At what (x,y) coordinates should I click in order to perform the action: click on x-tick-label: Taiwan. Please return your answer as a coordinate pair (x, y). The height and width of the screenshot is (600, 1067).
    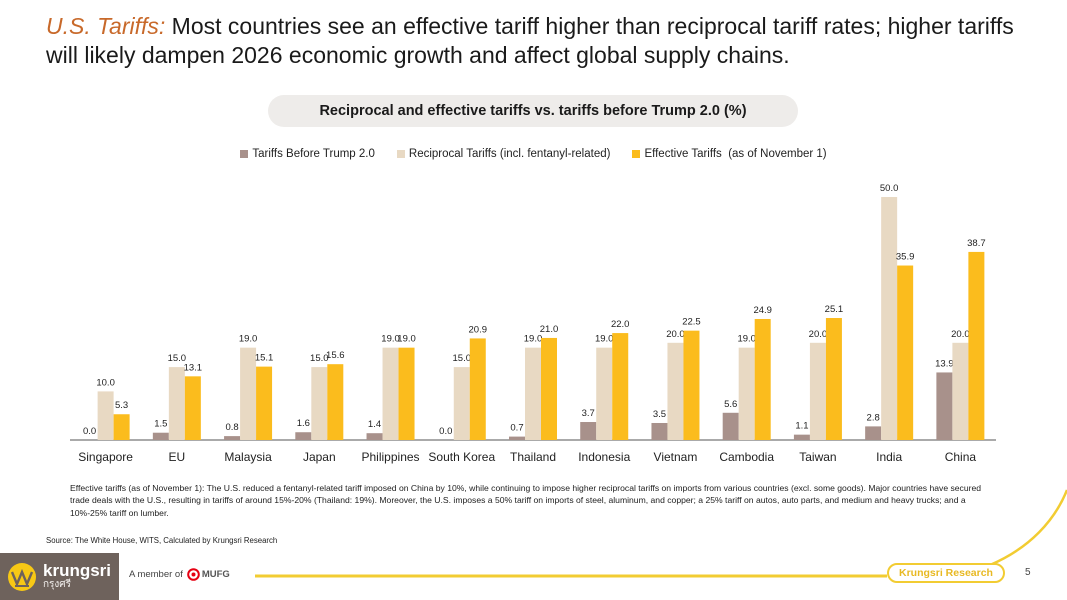
    Looking at the image, I should click on (817, 457).